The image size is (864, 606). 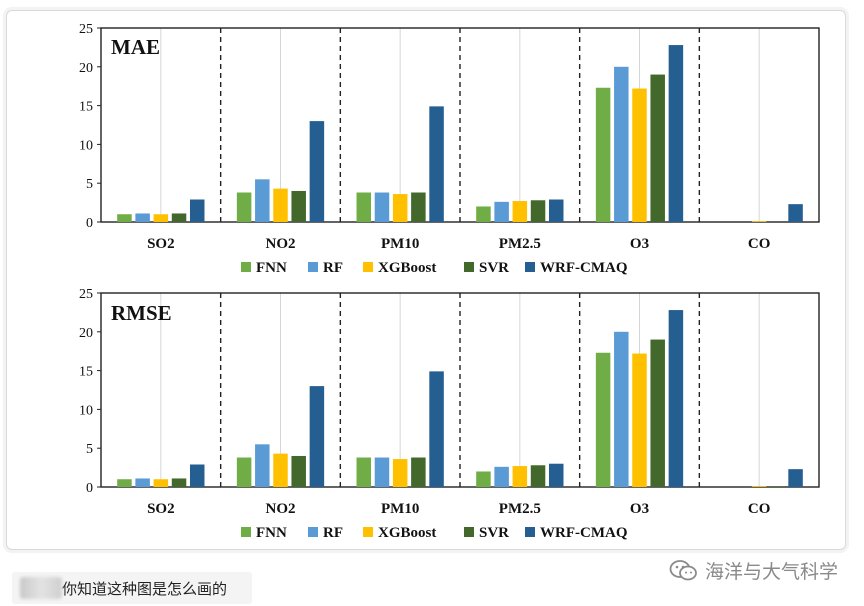 What do you see at coordinates (538, 211) in the screenshot?
I see `bar-svr-pm2.5` at bounding box center [538, 211].